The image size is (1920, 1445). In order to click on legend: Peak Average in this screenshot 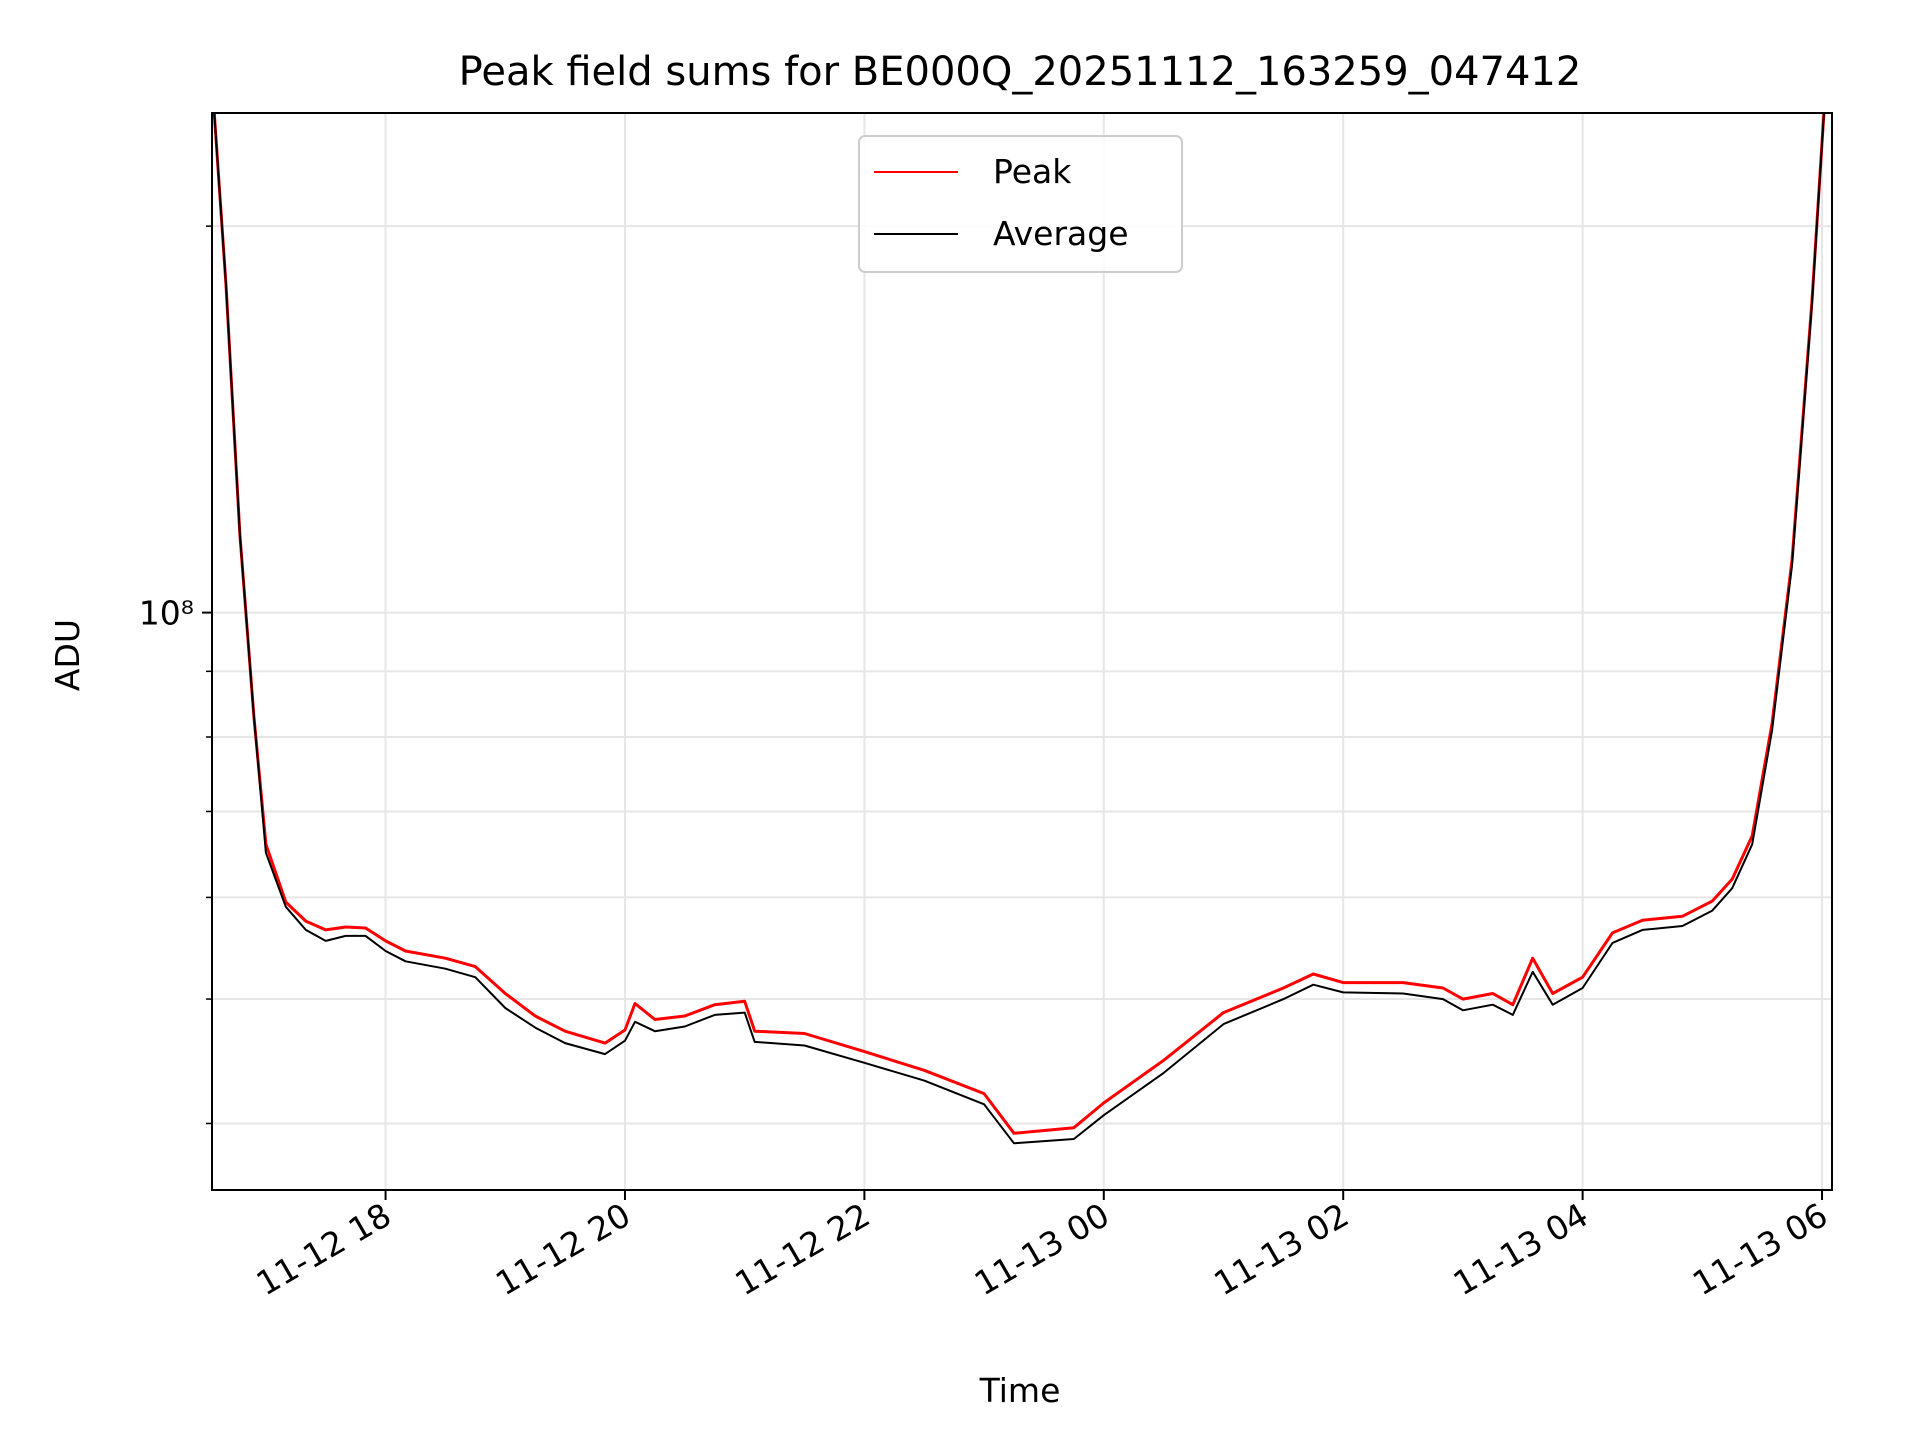, I will do `click(1020, 204)`.